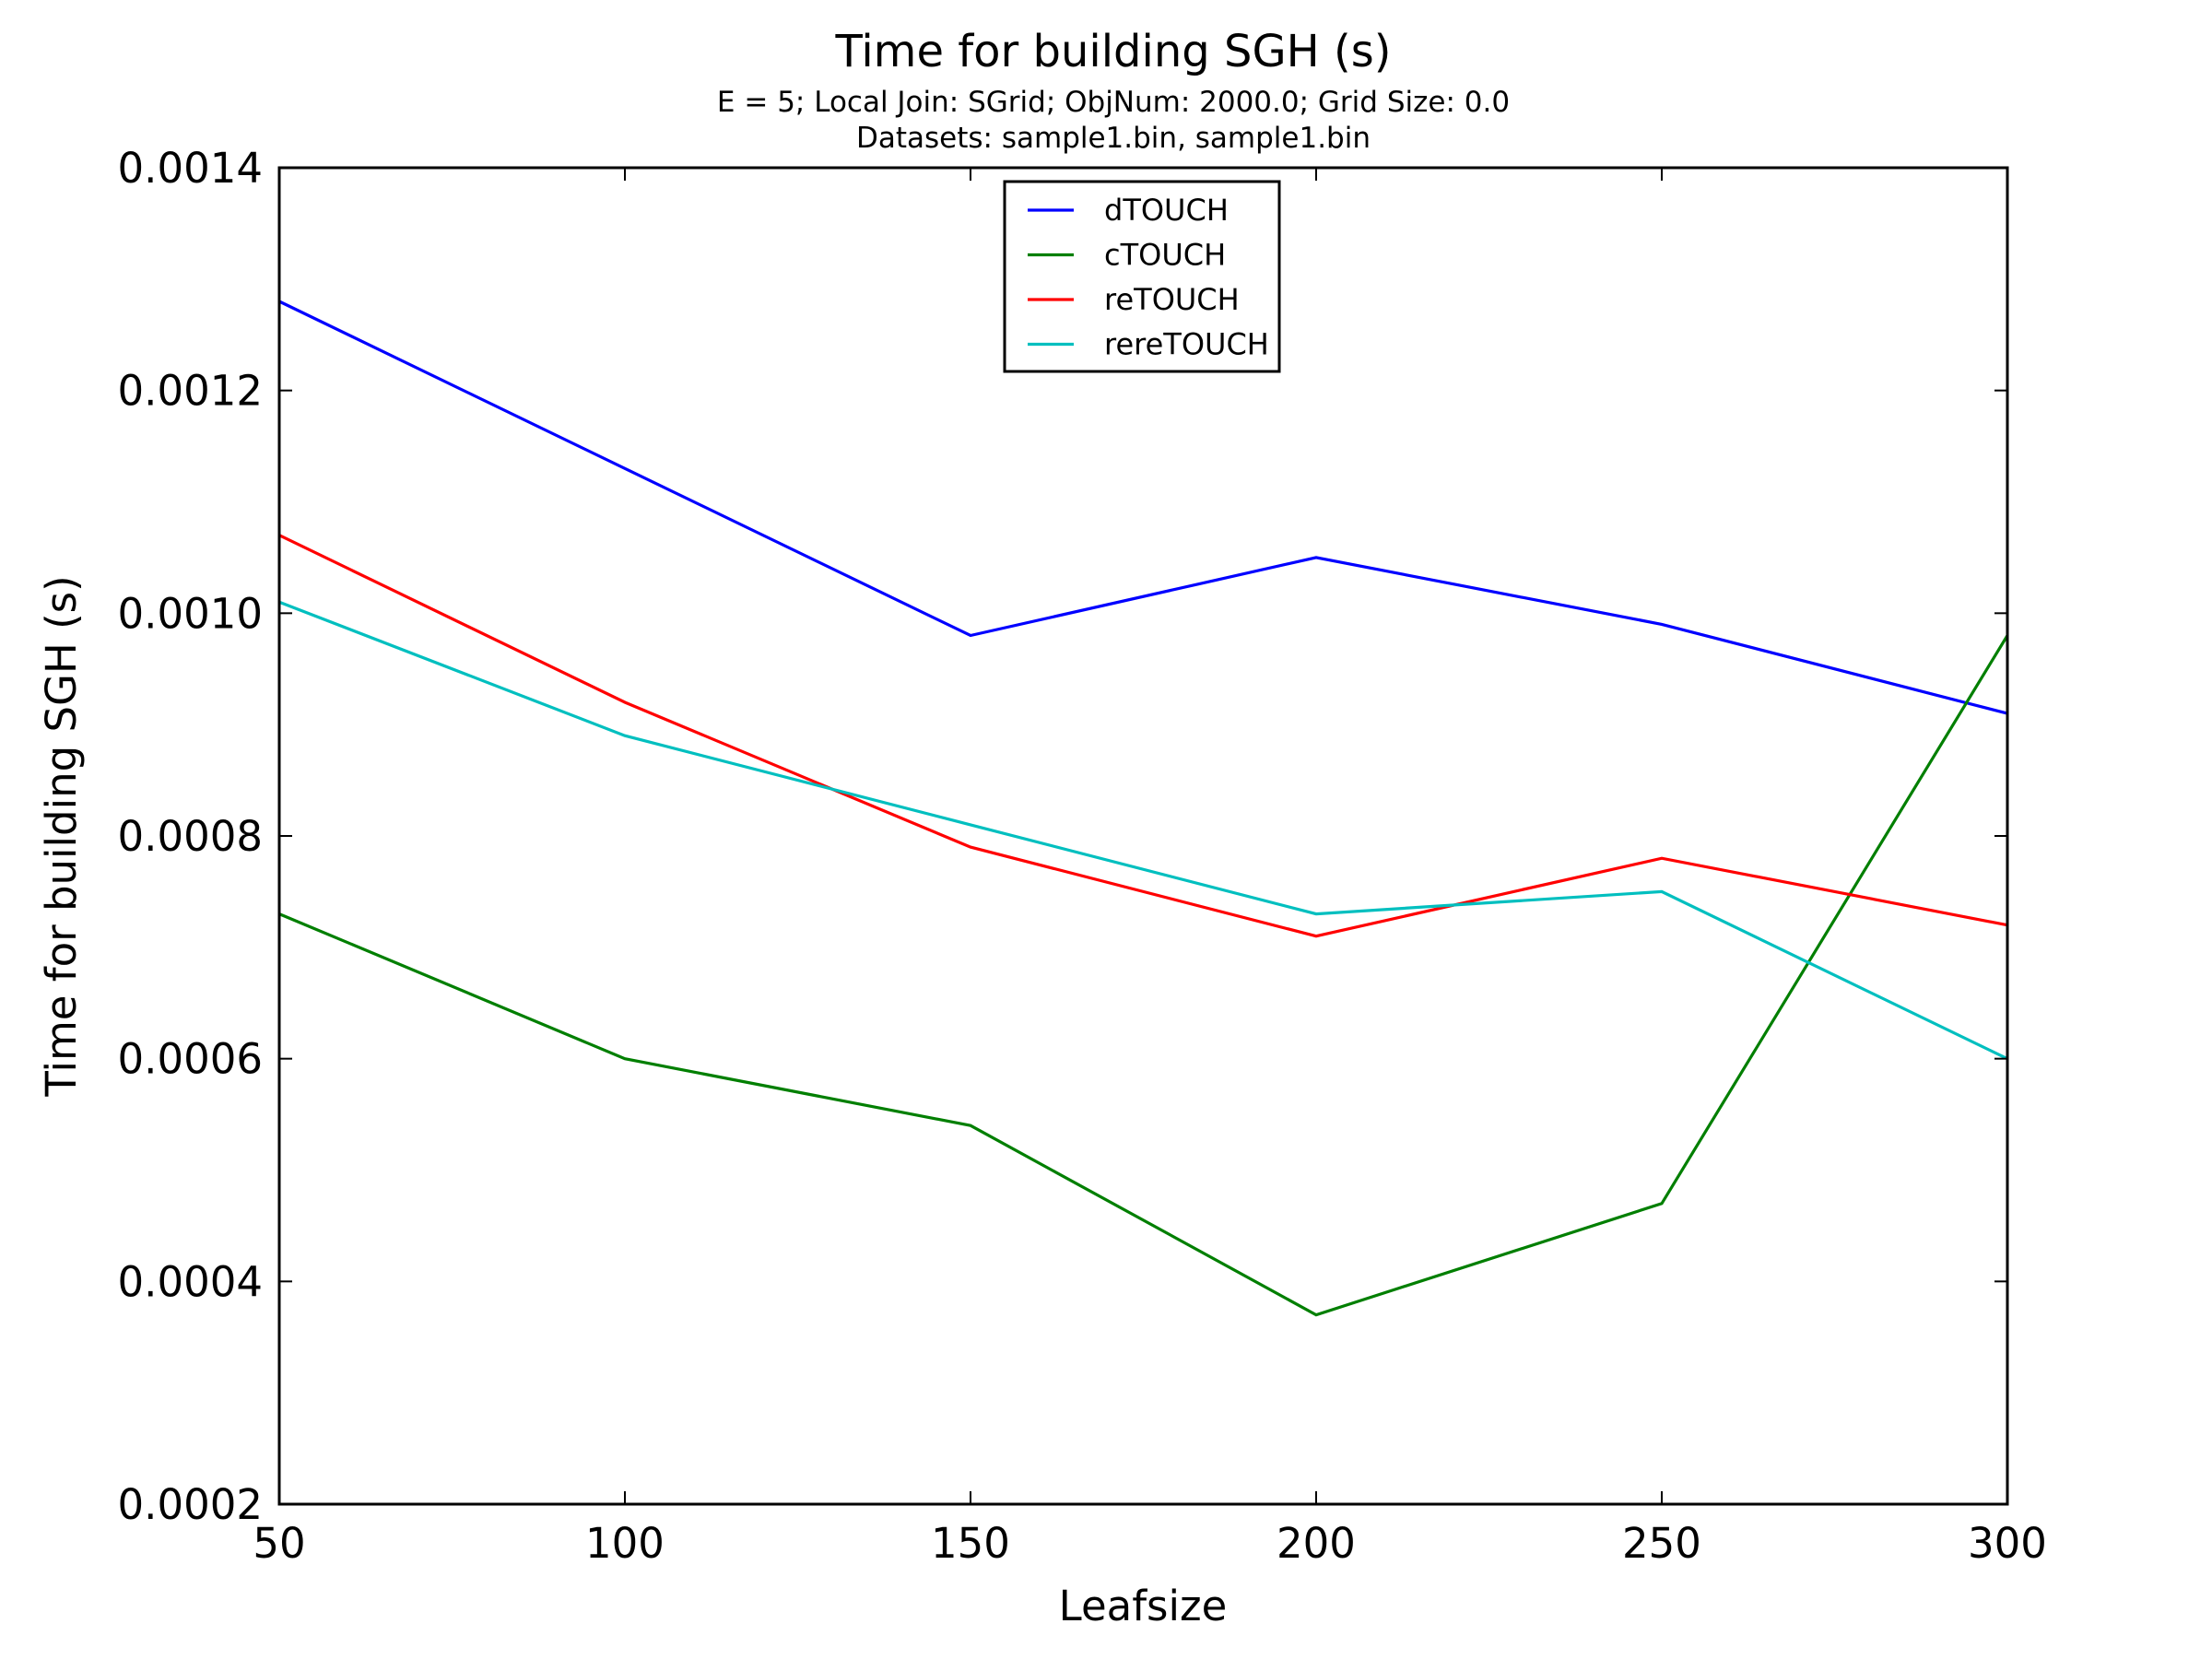 The height and width of the screenshot is (1659, 2212). Describe the element at coordinates (1316, 1543) in the screenshot. I see `x-tick-label: 200` at that location.